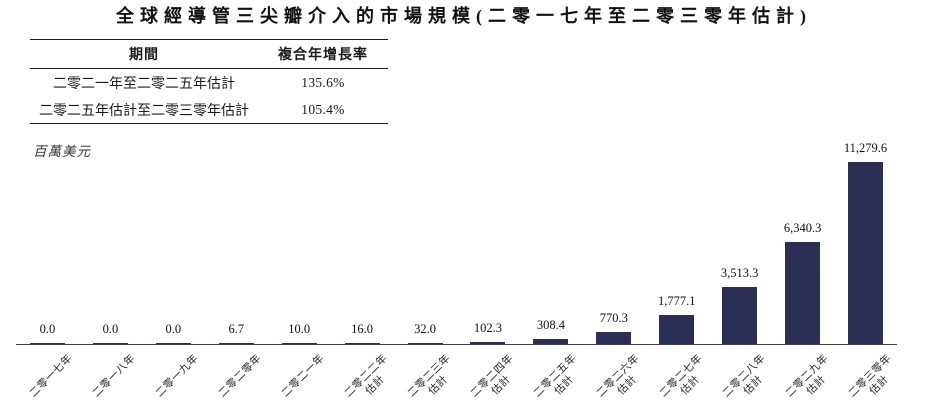 This screenshot has height=413, width=928. Describe the element at coordinates (323, 82) in the screenshot. I see `cagr-value-2021-2025: 135.6%` at that location.